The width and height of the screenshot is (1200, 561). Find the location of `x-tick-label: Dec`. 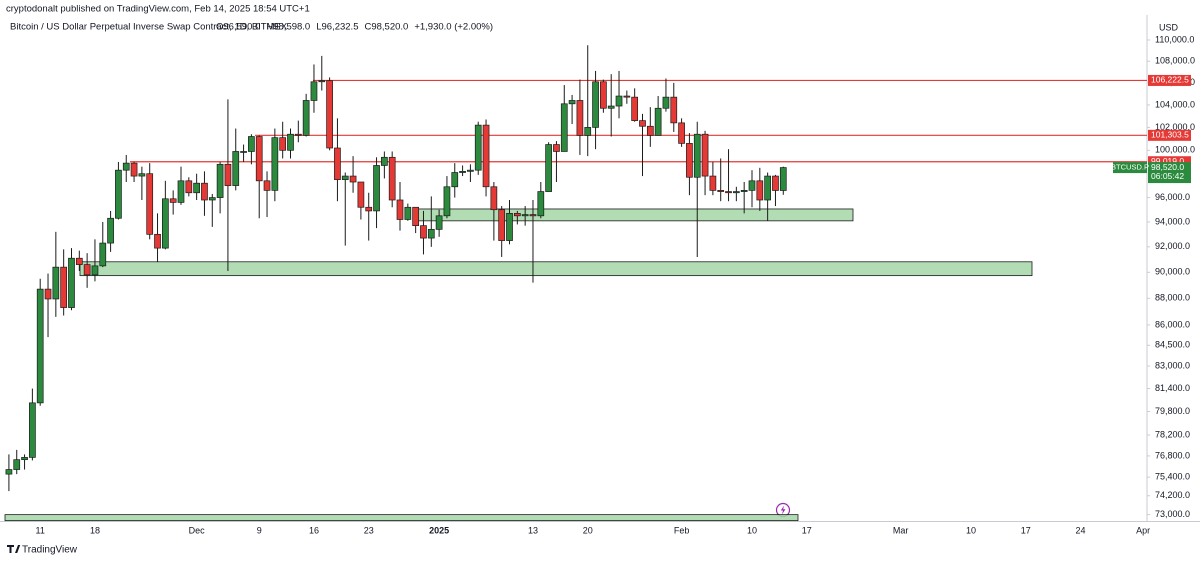

x-tick-label: Dec is located at coordinates (197, 530).